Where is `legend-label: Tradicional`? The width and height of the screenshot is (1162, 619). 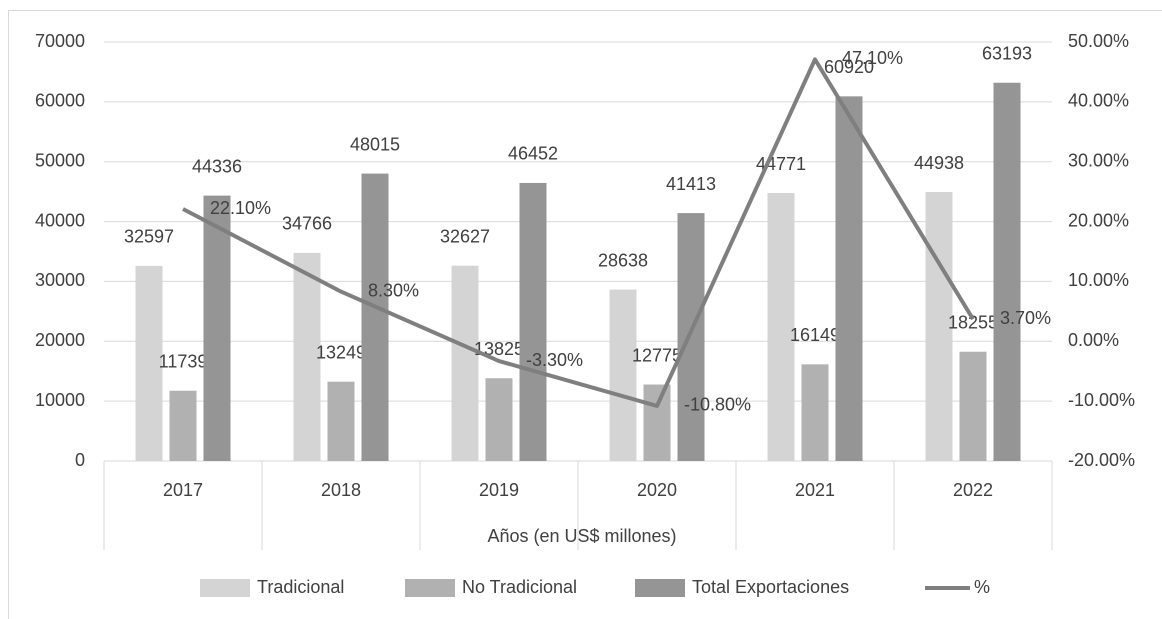
legend-label: Tradicional is located at coordinates (300, 587).